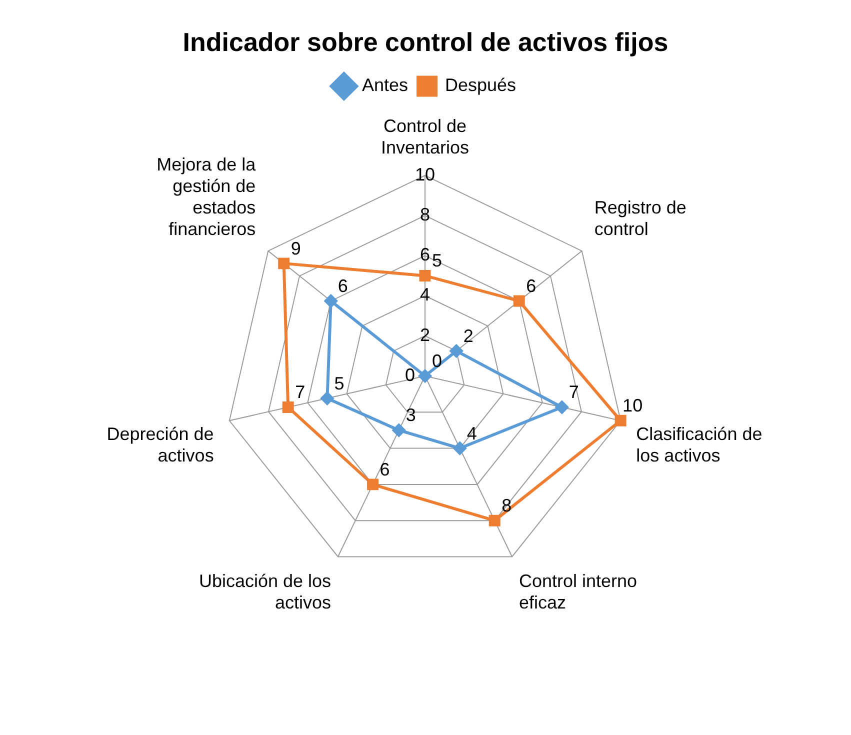  Describe the element at coordinates (640, 219) in the screenshot. I see `spoke-label: Registro de control` at that location.